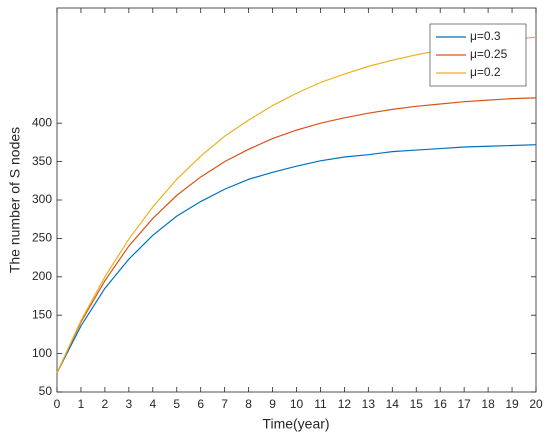  Describe the element at coordinates (369, 404) in the screenshot. I see `x-tick-label: 13` at that location.